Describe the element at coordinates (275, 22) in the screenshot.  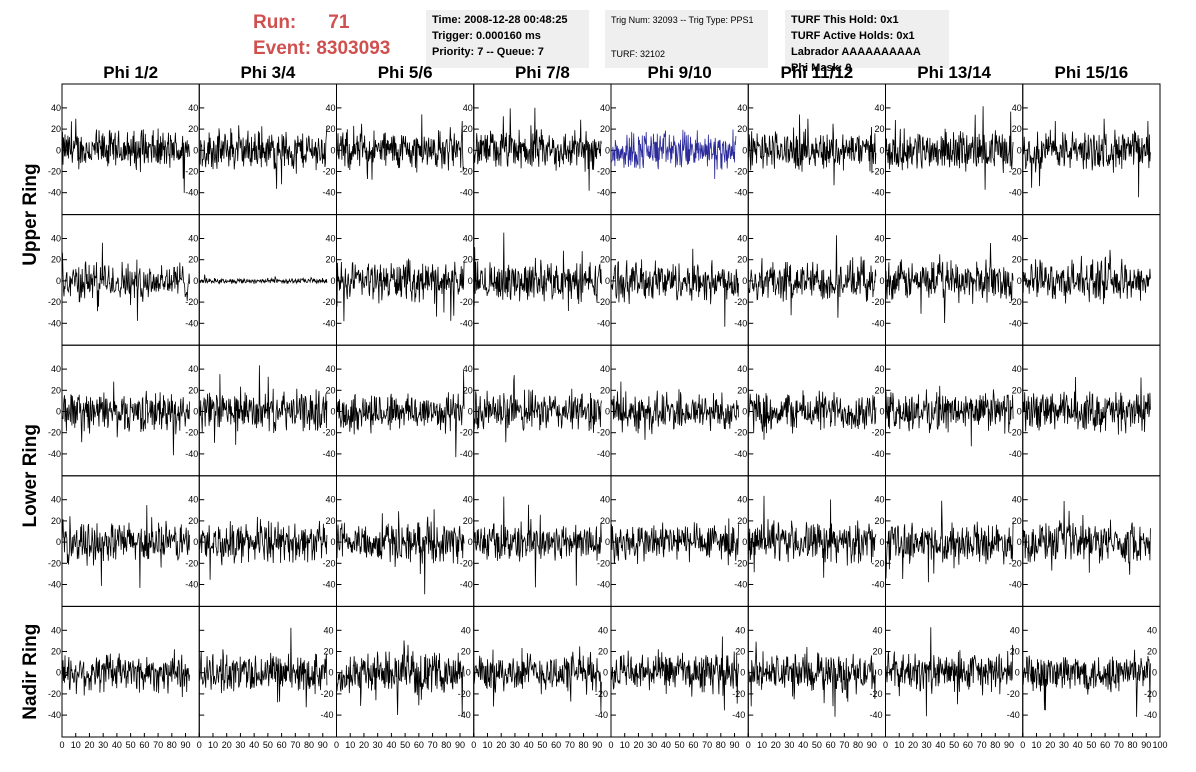
I see `run-label: Run:` at that location.